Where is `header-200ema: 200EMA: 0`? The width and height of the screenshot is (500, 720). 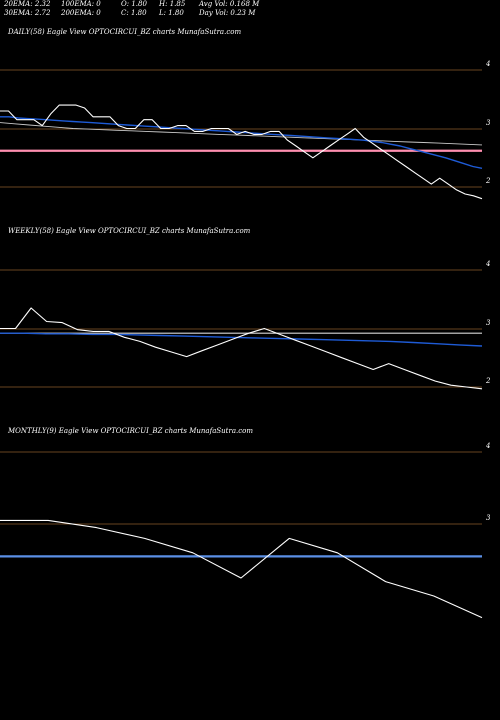
header-200ema: 200EMA: 0 is located at coordinates (81, 13).